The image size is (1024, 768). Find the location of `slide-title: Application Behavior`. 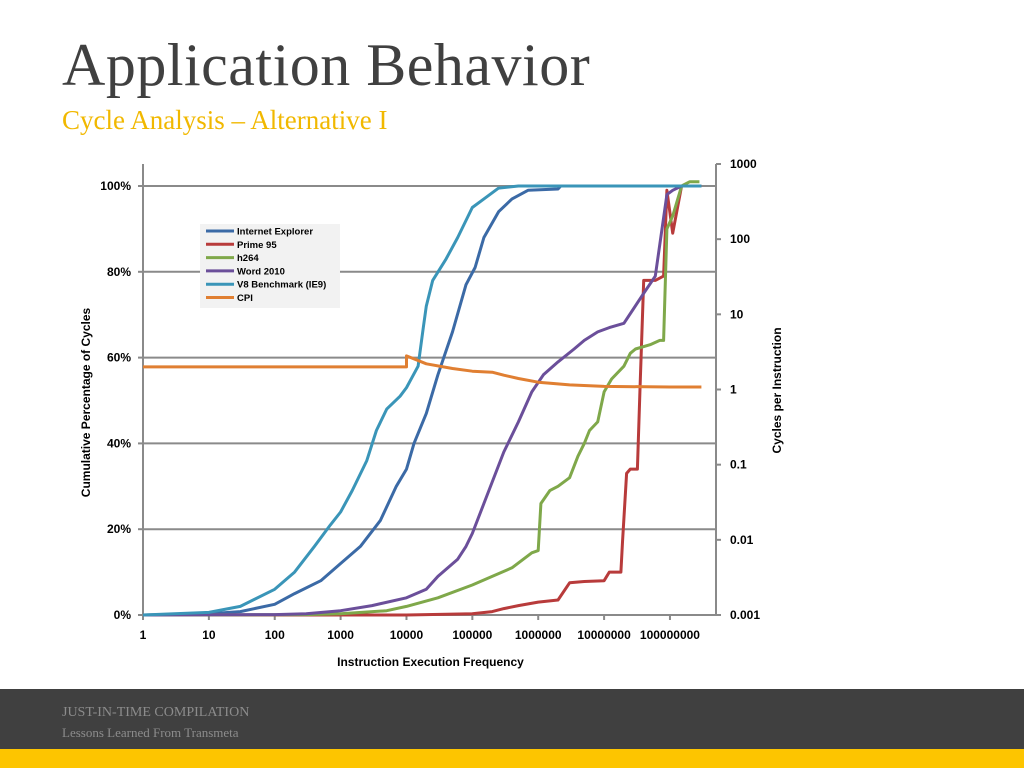

slide-title: Application Behavior is located at coordinates (326, 65).